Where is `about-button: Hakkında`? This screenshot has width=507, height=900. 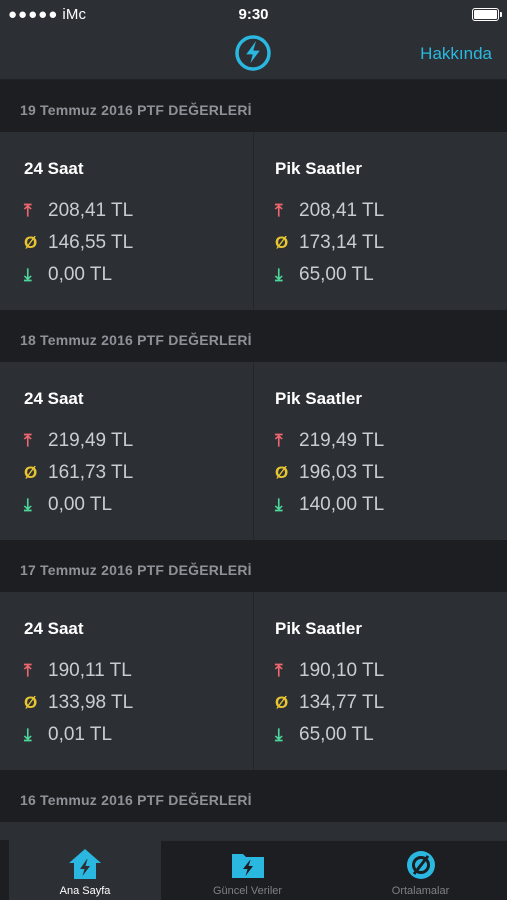
about-button: Hakkında is located at coordinates (456, 53).